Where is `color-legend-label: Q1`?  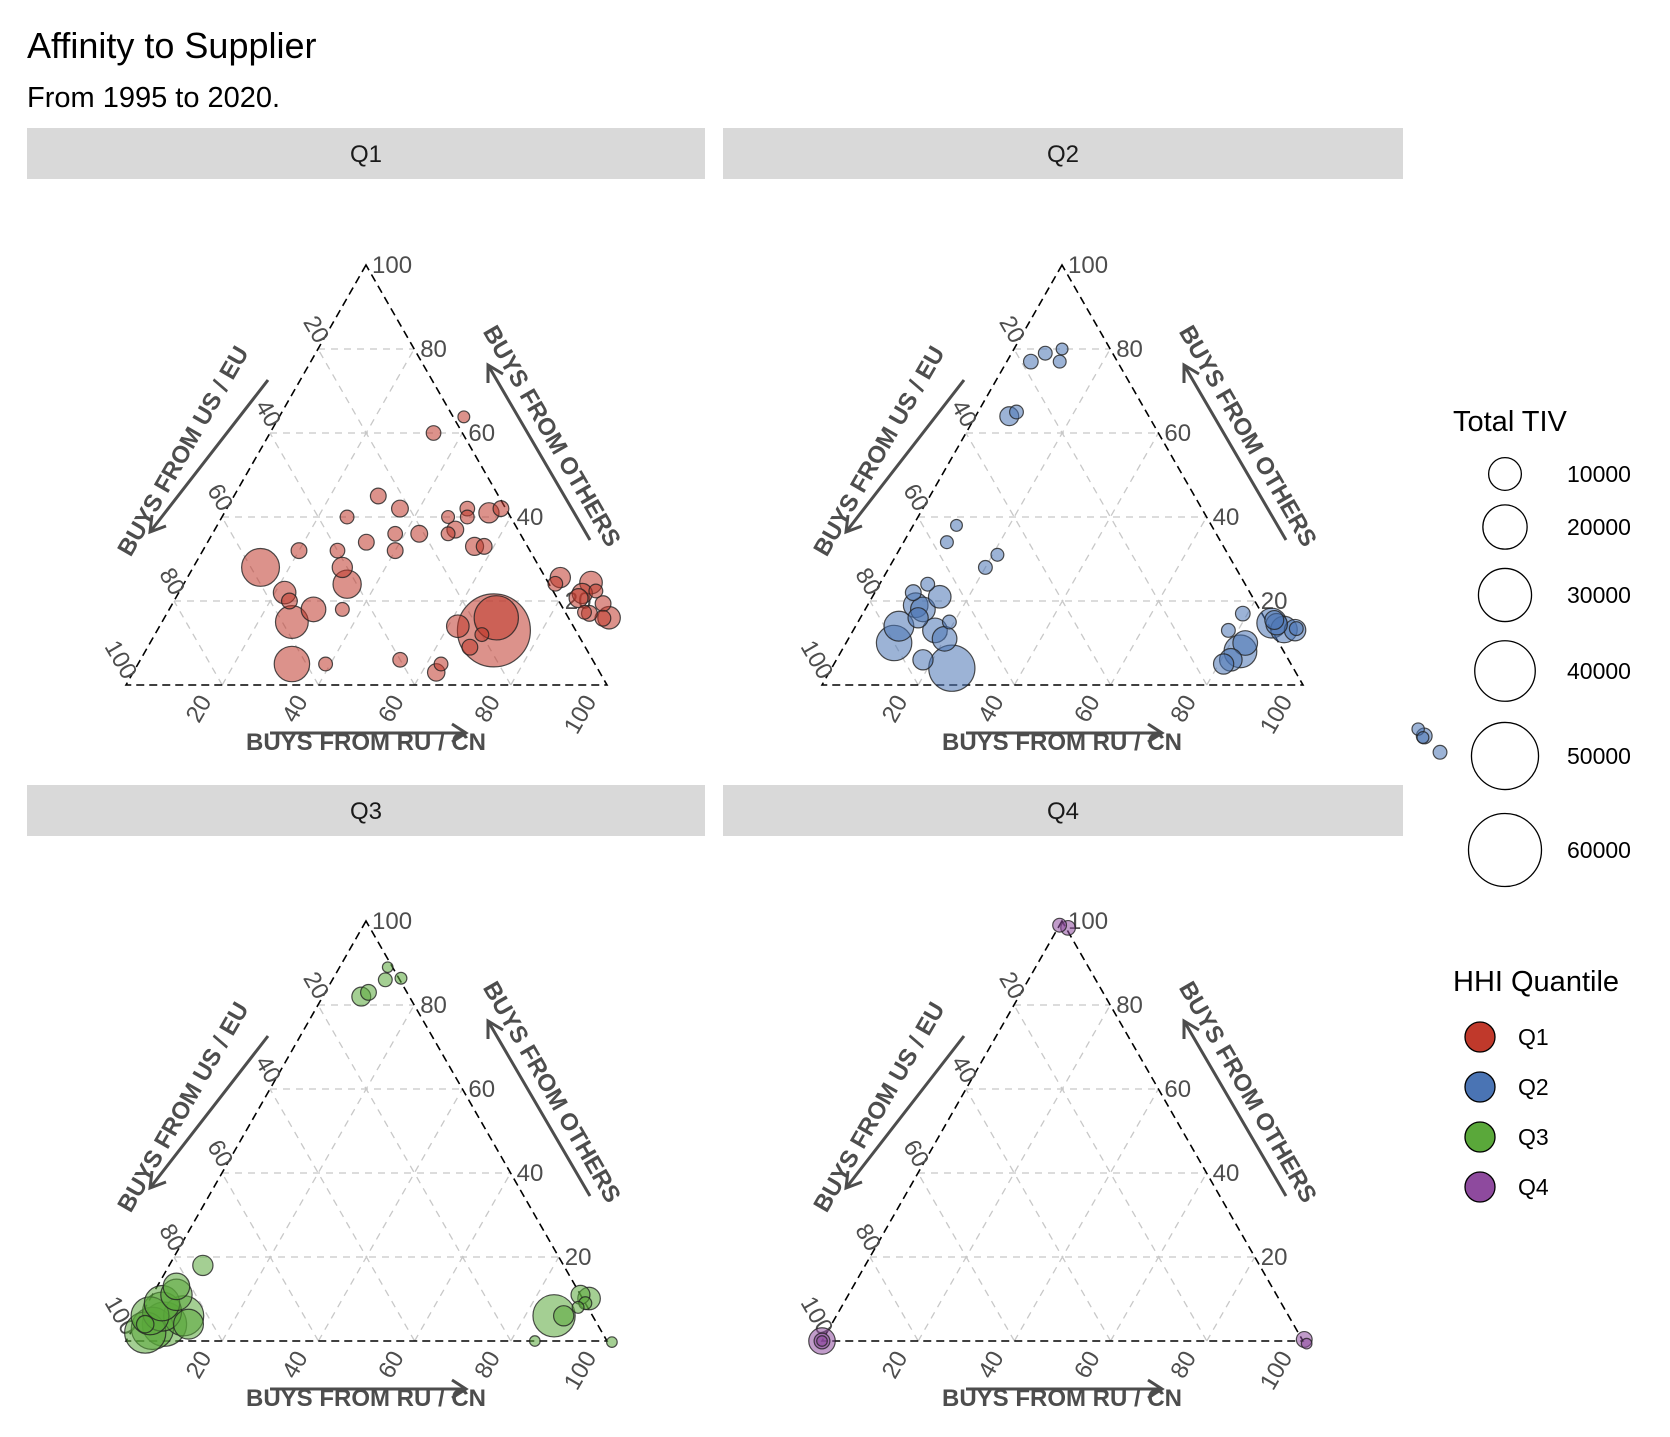
color-legend-label: Q1 is located at coordinates (1533, 1037).